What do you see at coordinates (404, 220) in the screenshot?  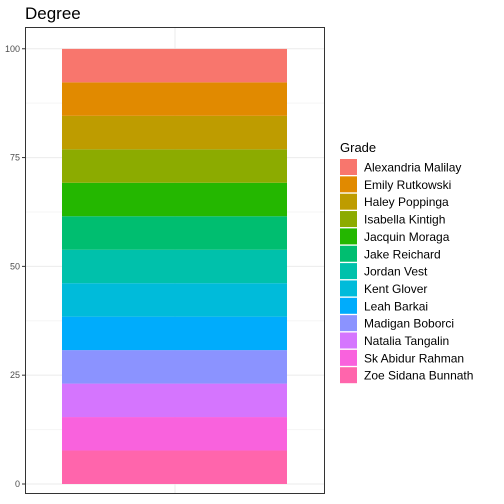 I see `legend-label: Isabella Kintigh` at bounding box center [404, 220].